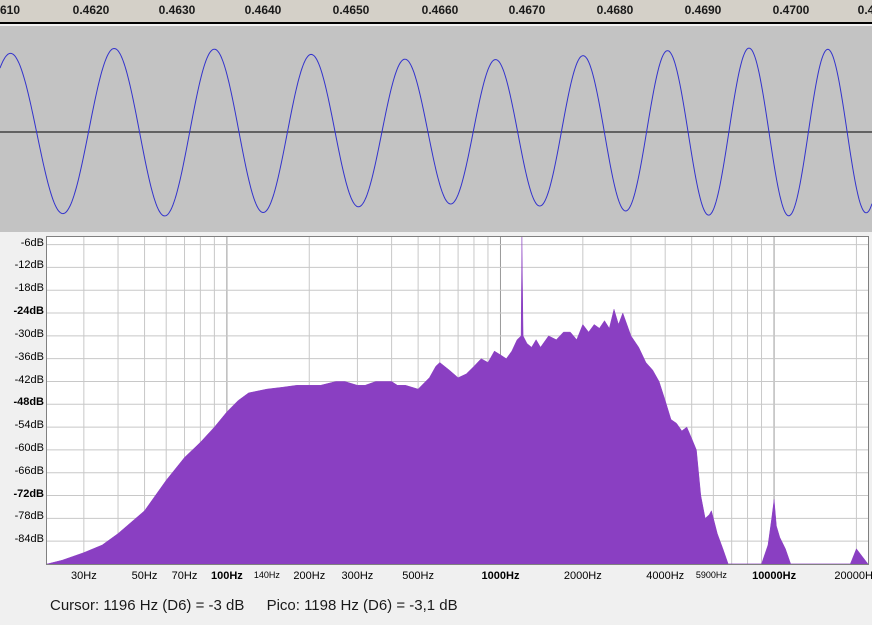  I want to click on x-tick-label: 1000Hz, so click(500, 576).